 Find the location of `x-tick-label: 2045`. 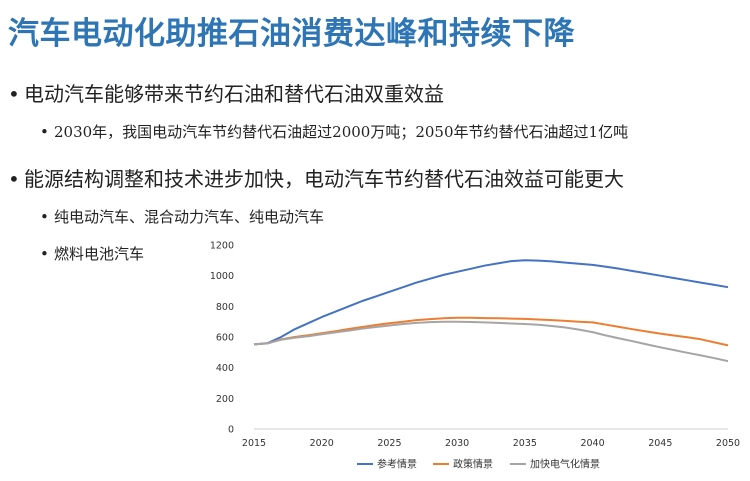

x-tick-label: 2045 is located at coordinates (660, 443).